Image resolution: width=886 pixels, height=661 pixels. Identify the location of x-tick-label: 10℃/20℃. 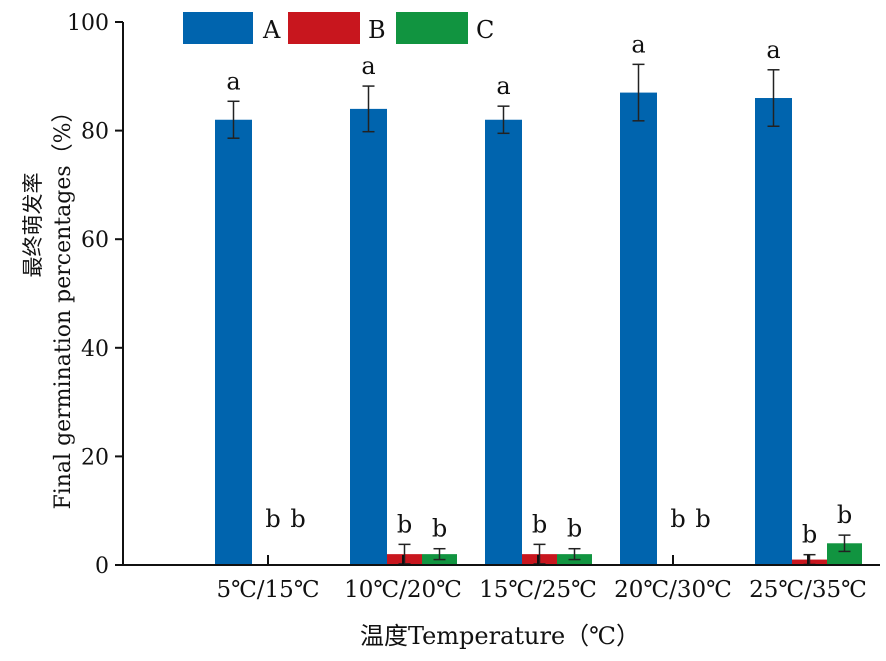
(403, 590).